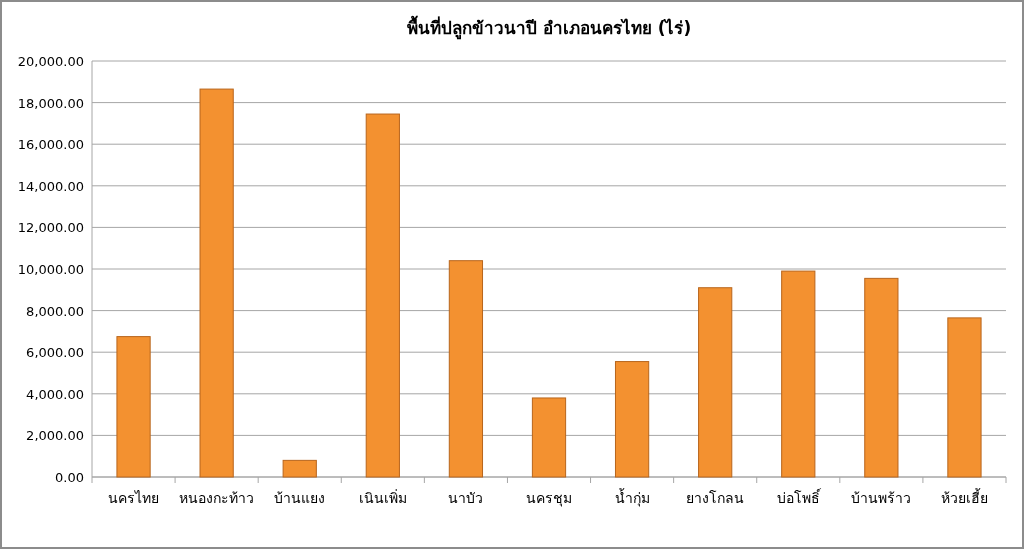 Image resolution: width=1024 pixels, height=549 pixels. I want to click on y-tick-label: 0.00, so click(69, 477).